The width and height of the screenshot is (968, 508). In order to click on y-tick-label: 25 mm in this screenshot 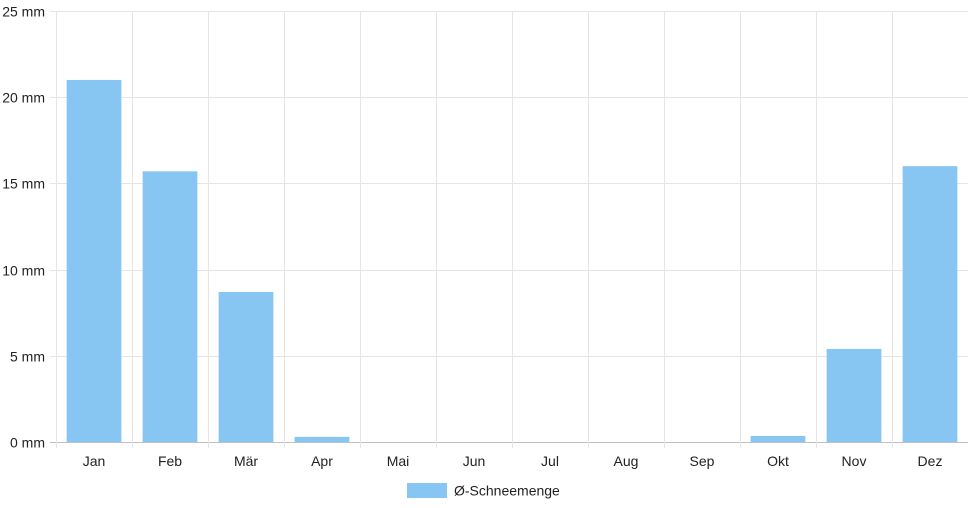, I will do `click(23, 12)`.